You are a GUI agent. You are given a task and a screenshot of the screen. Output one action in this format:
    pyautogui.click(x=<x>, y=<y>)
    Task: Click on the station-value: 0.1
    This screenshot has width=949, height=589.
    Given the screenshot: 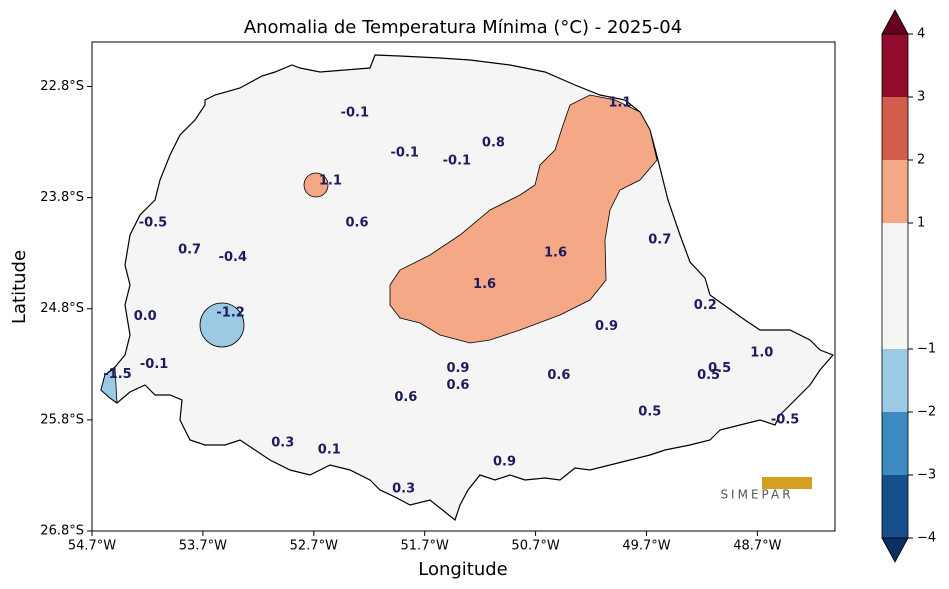 What is the action you would take?
    pyautogui.click(x=329, y=449)
    